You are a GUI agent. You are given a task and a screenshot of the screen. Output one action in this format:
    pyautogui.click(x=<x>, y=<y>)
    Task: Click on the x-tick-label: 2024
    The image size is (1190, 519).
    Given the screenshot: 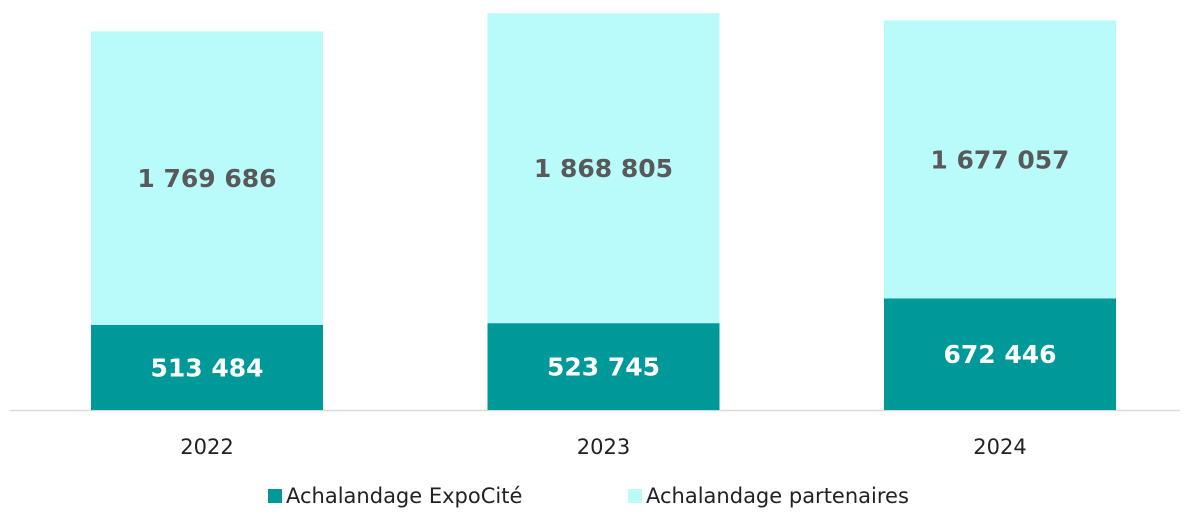 What is the action you would take?
    pyautogui.click(x=999, y=447)
    